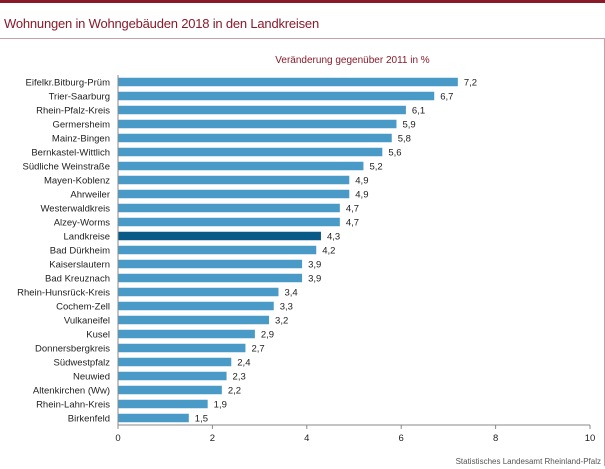 Image resolution: width=605 pixels, height=469 pixels. What do you see at coordinates (470, 82) in the screenshot?
I see `data-label: 7,2` at bounding box center [470, 82].